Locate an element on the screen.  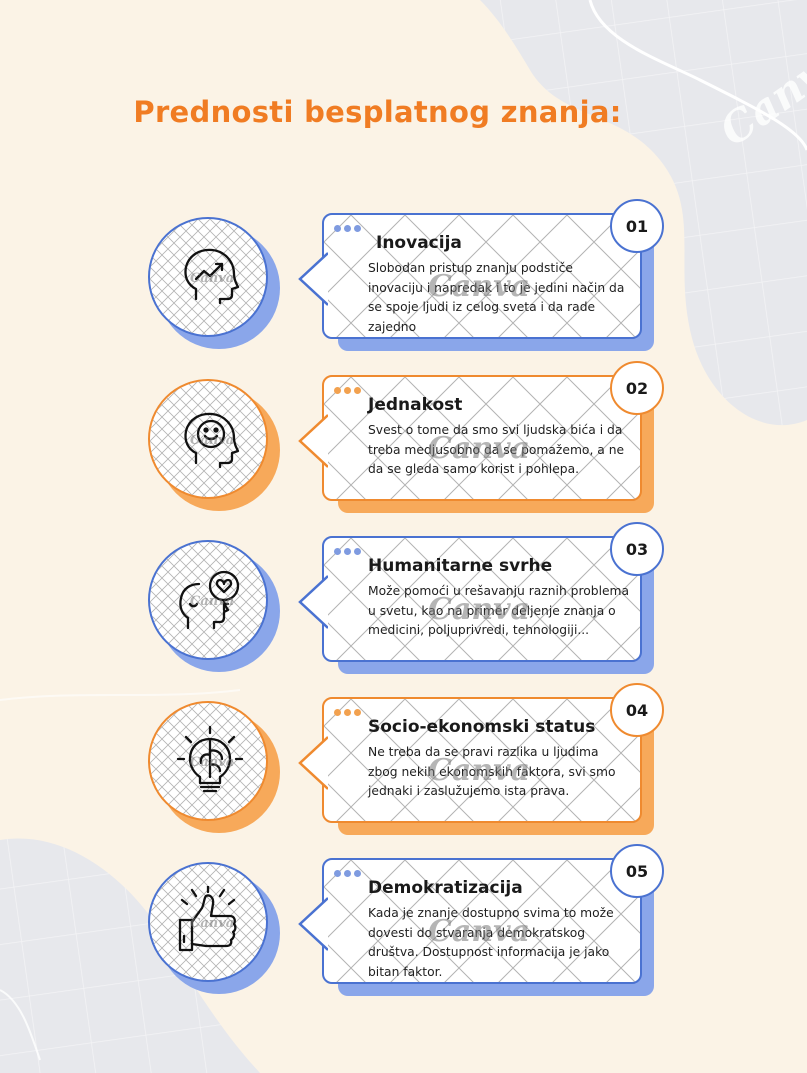
number-badge: 04 is located at coordinates (637, 710).